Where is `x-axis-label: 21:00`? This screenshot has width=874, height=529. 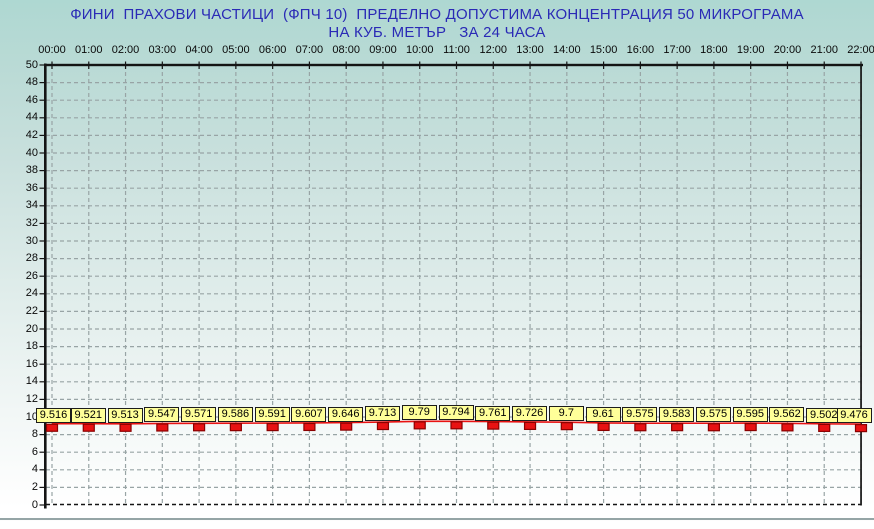
x-axis-label: 21:00 is located at coordinates (824, 50).